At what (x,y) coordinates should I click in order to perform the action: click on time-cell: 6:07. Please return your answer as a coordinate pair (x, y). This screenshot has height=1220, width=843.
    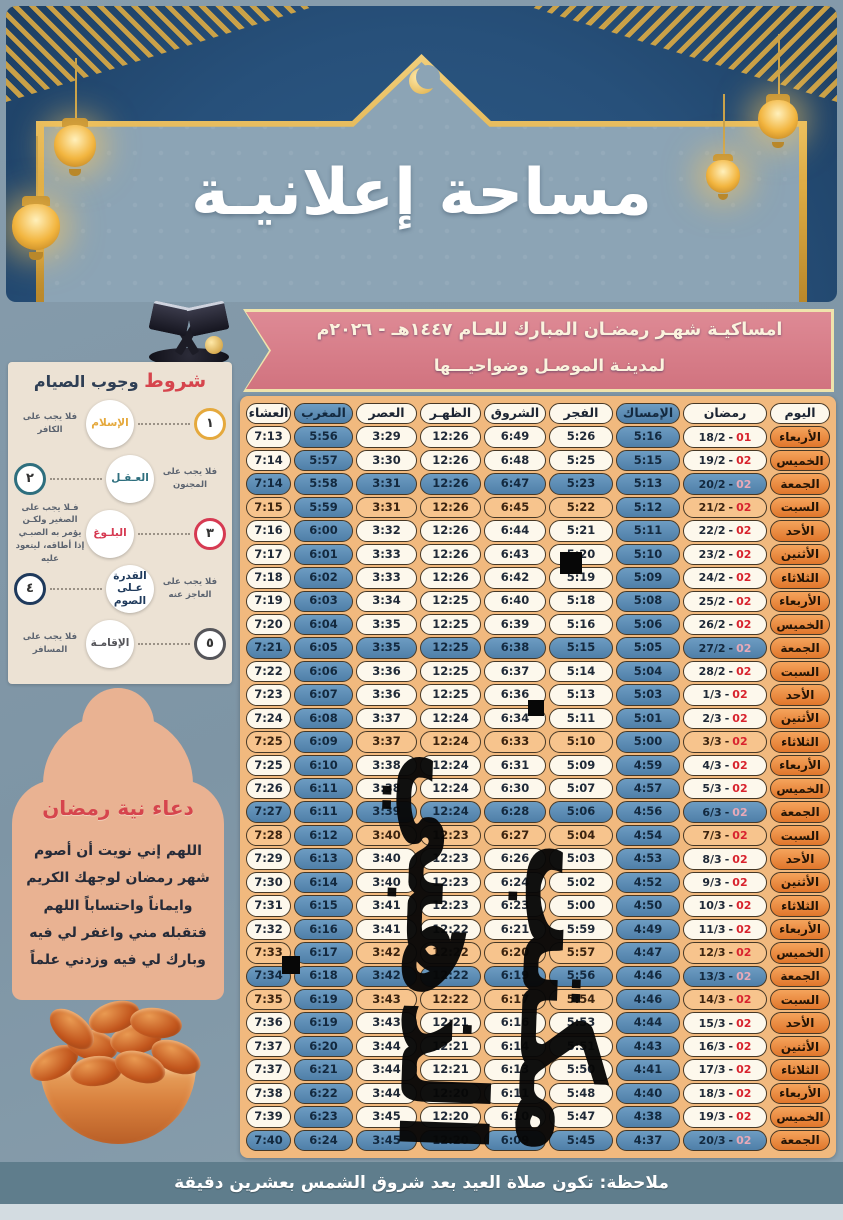
    Looking at the image, I should click on (323, 695).